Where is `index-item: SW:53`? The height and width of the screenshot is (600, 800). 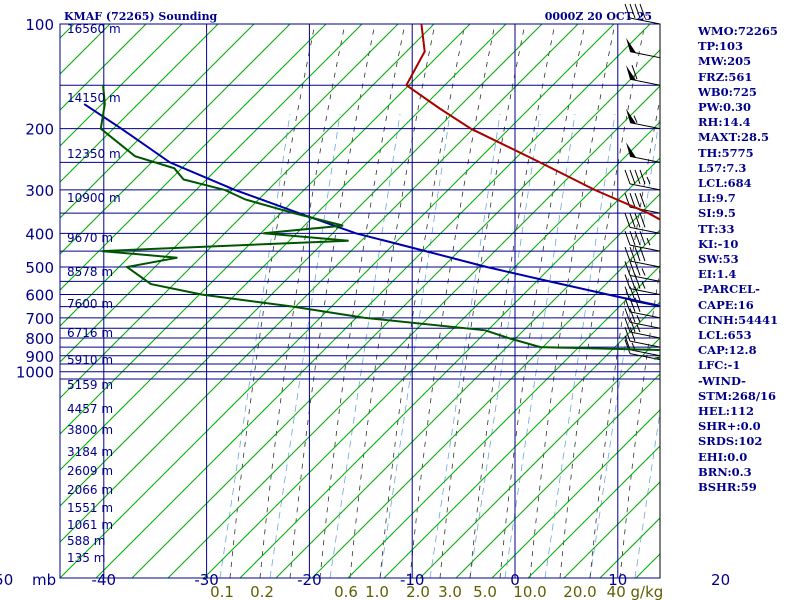
index-item: SW:53 is located at coordinates (718, 259).